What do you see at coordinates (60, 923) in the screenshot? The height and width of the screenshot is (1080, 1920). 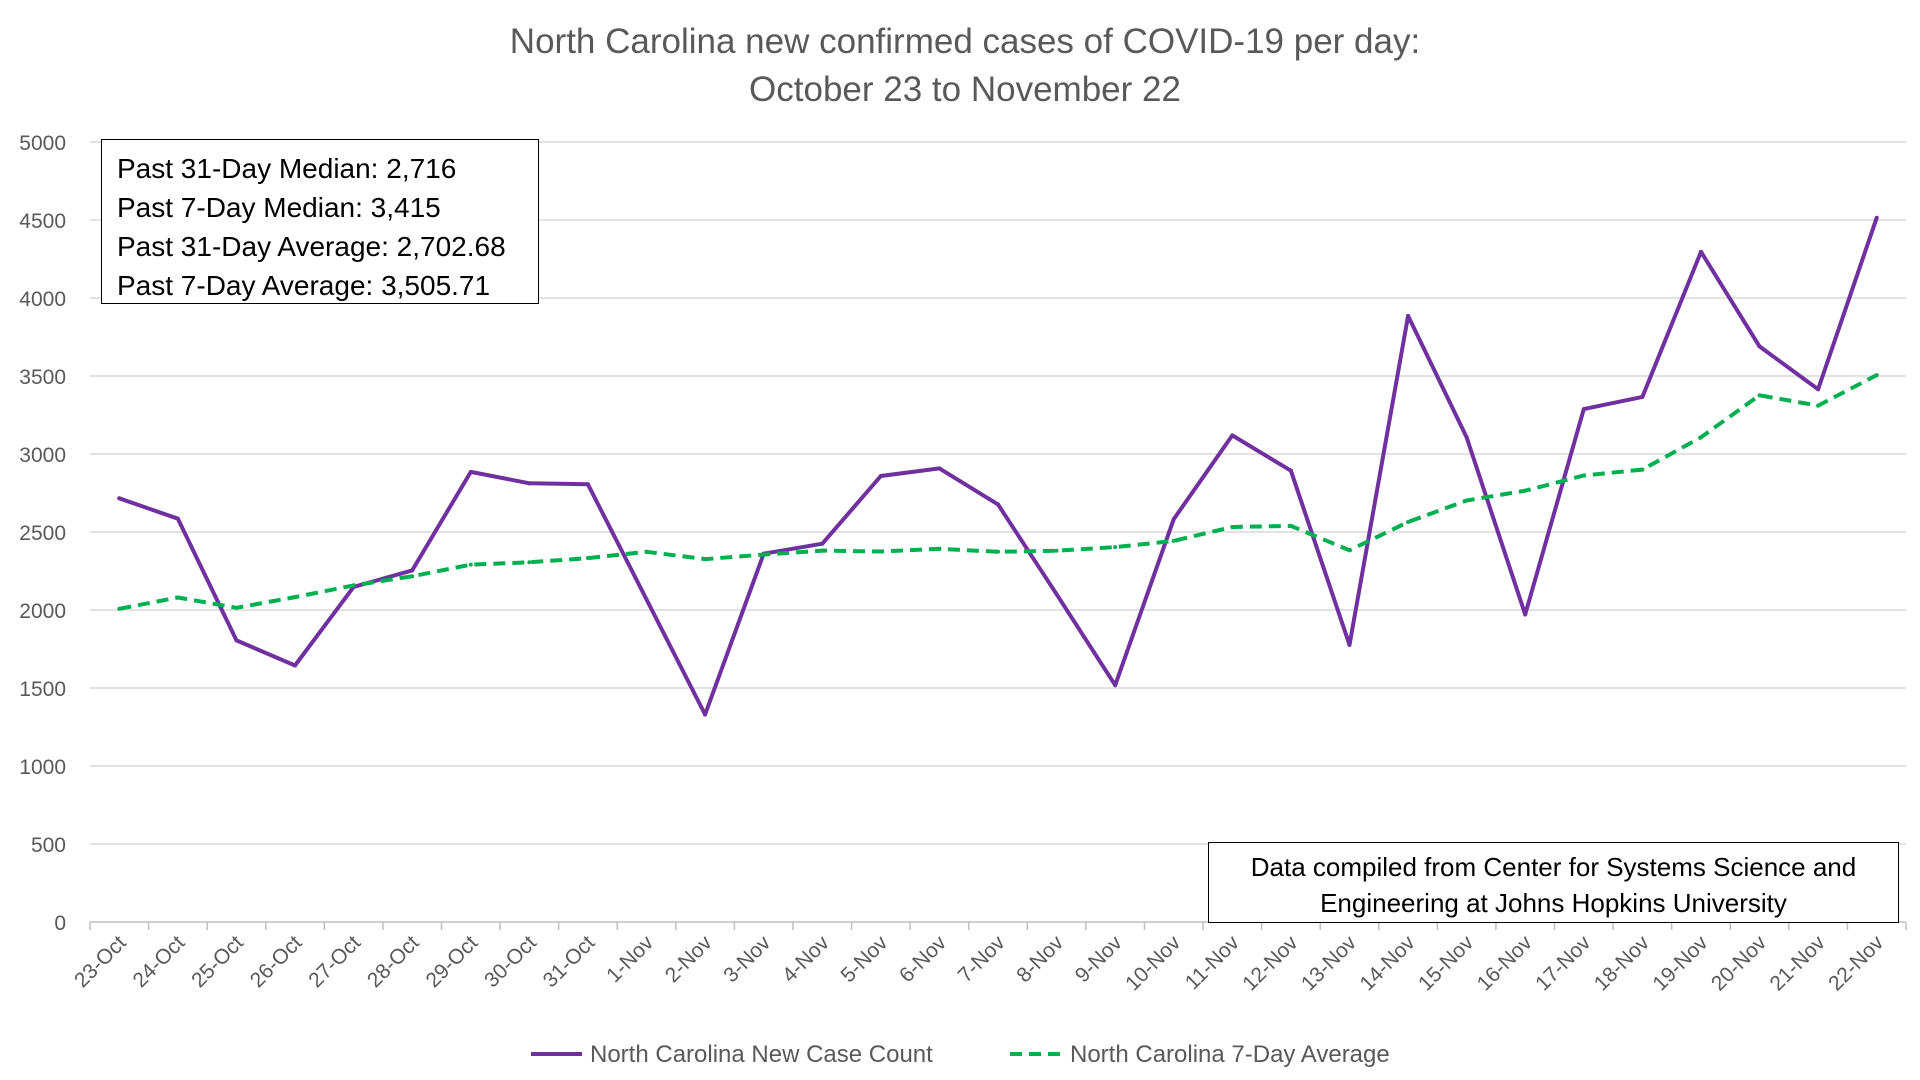 I see `y-tick-label: 0` at bounding box center [60, 923].